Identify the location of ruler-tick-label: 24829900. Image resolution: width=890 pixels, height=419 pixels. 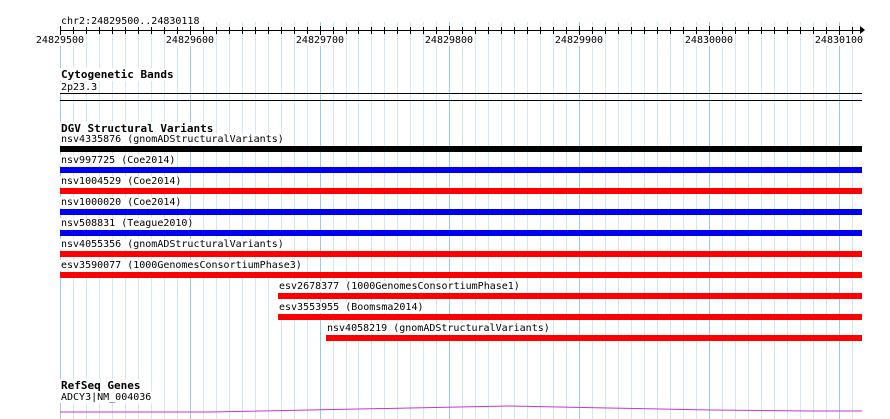
(579, 40).